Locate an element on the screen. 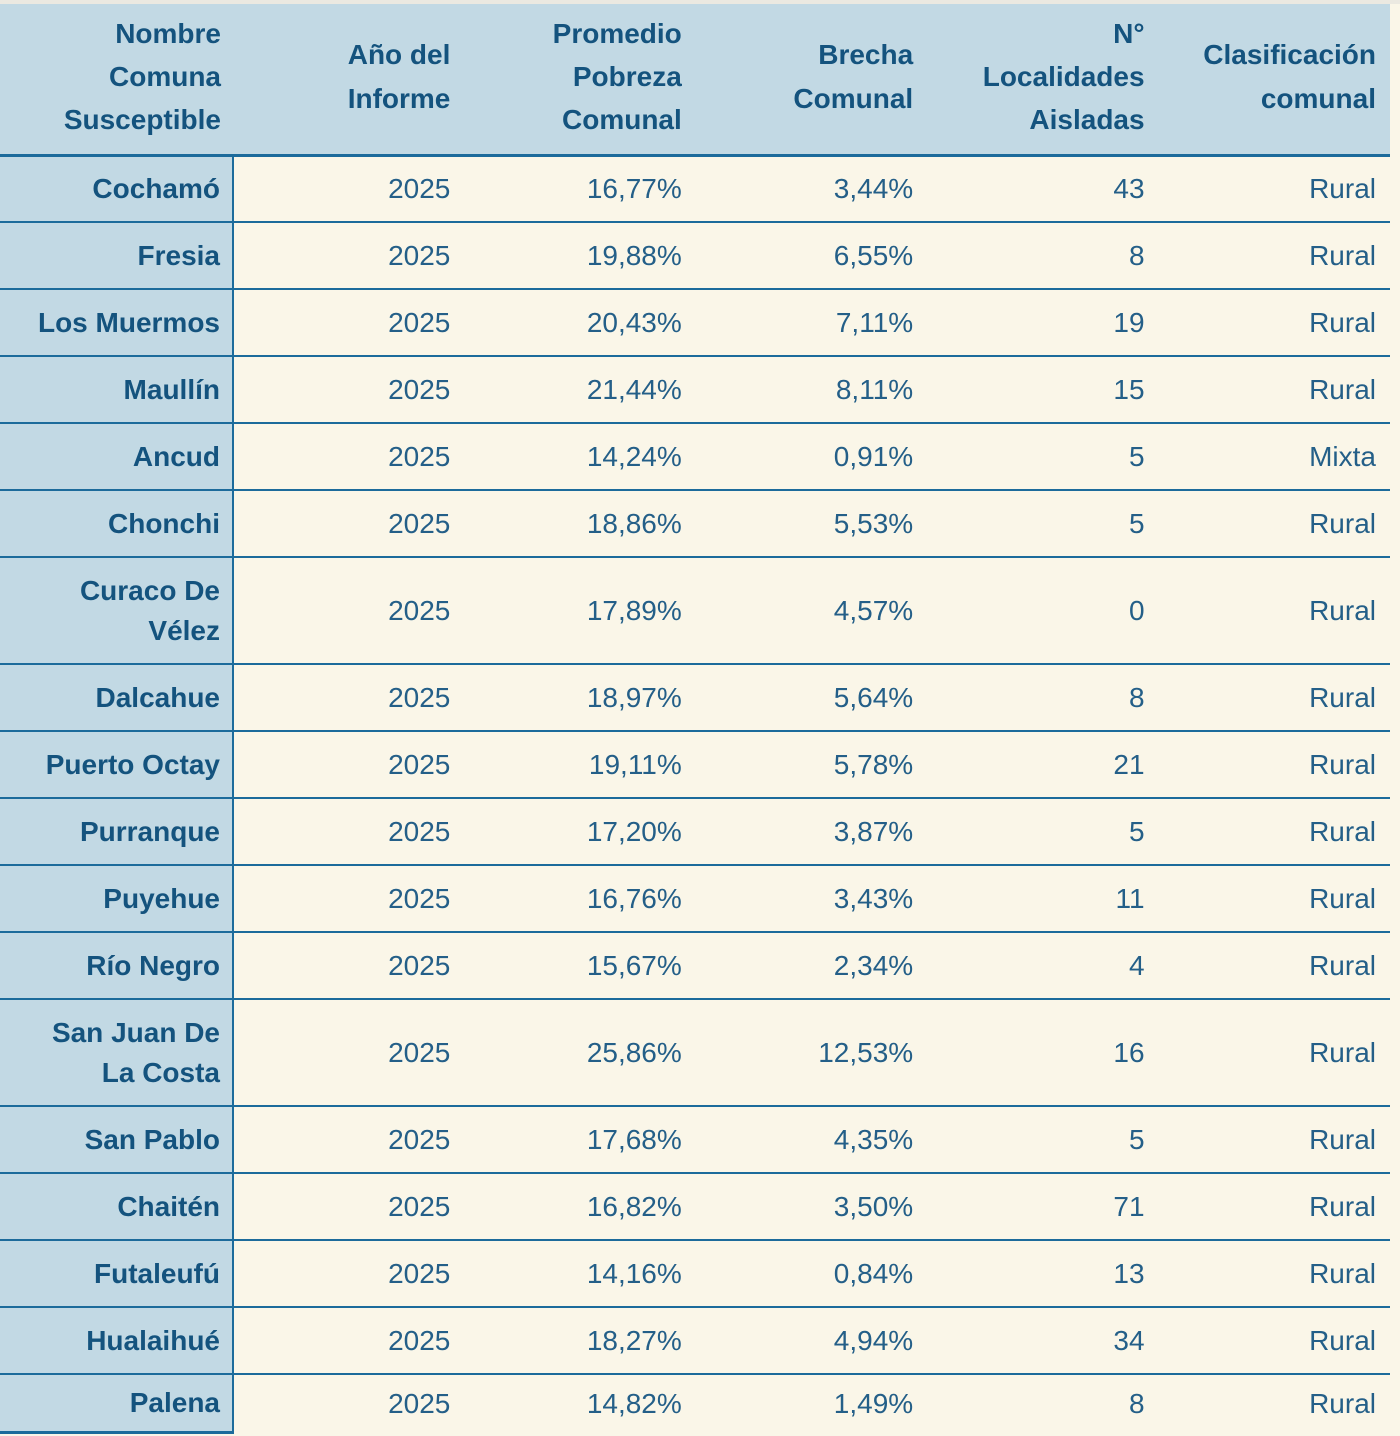 This screenshot has width=1400, height=1436. table-row: Purranque 2025 17,20% 3,87% 5 Rural is located at coordinates (695, 831).